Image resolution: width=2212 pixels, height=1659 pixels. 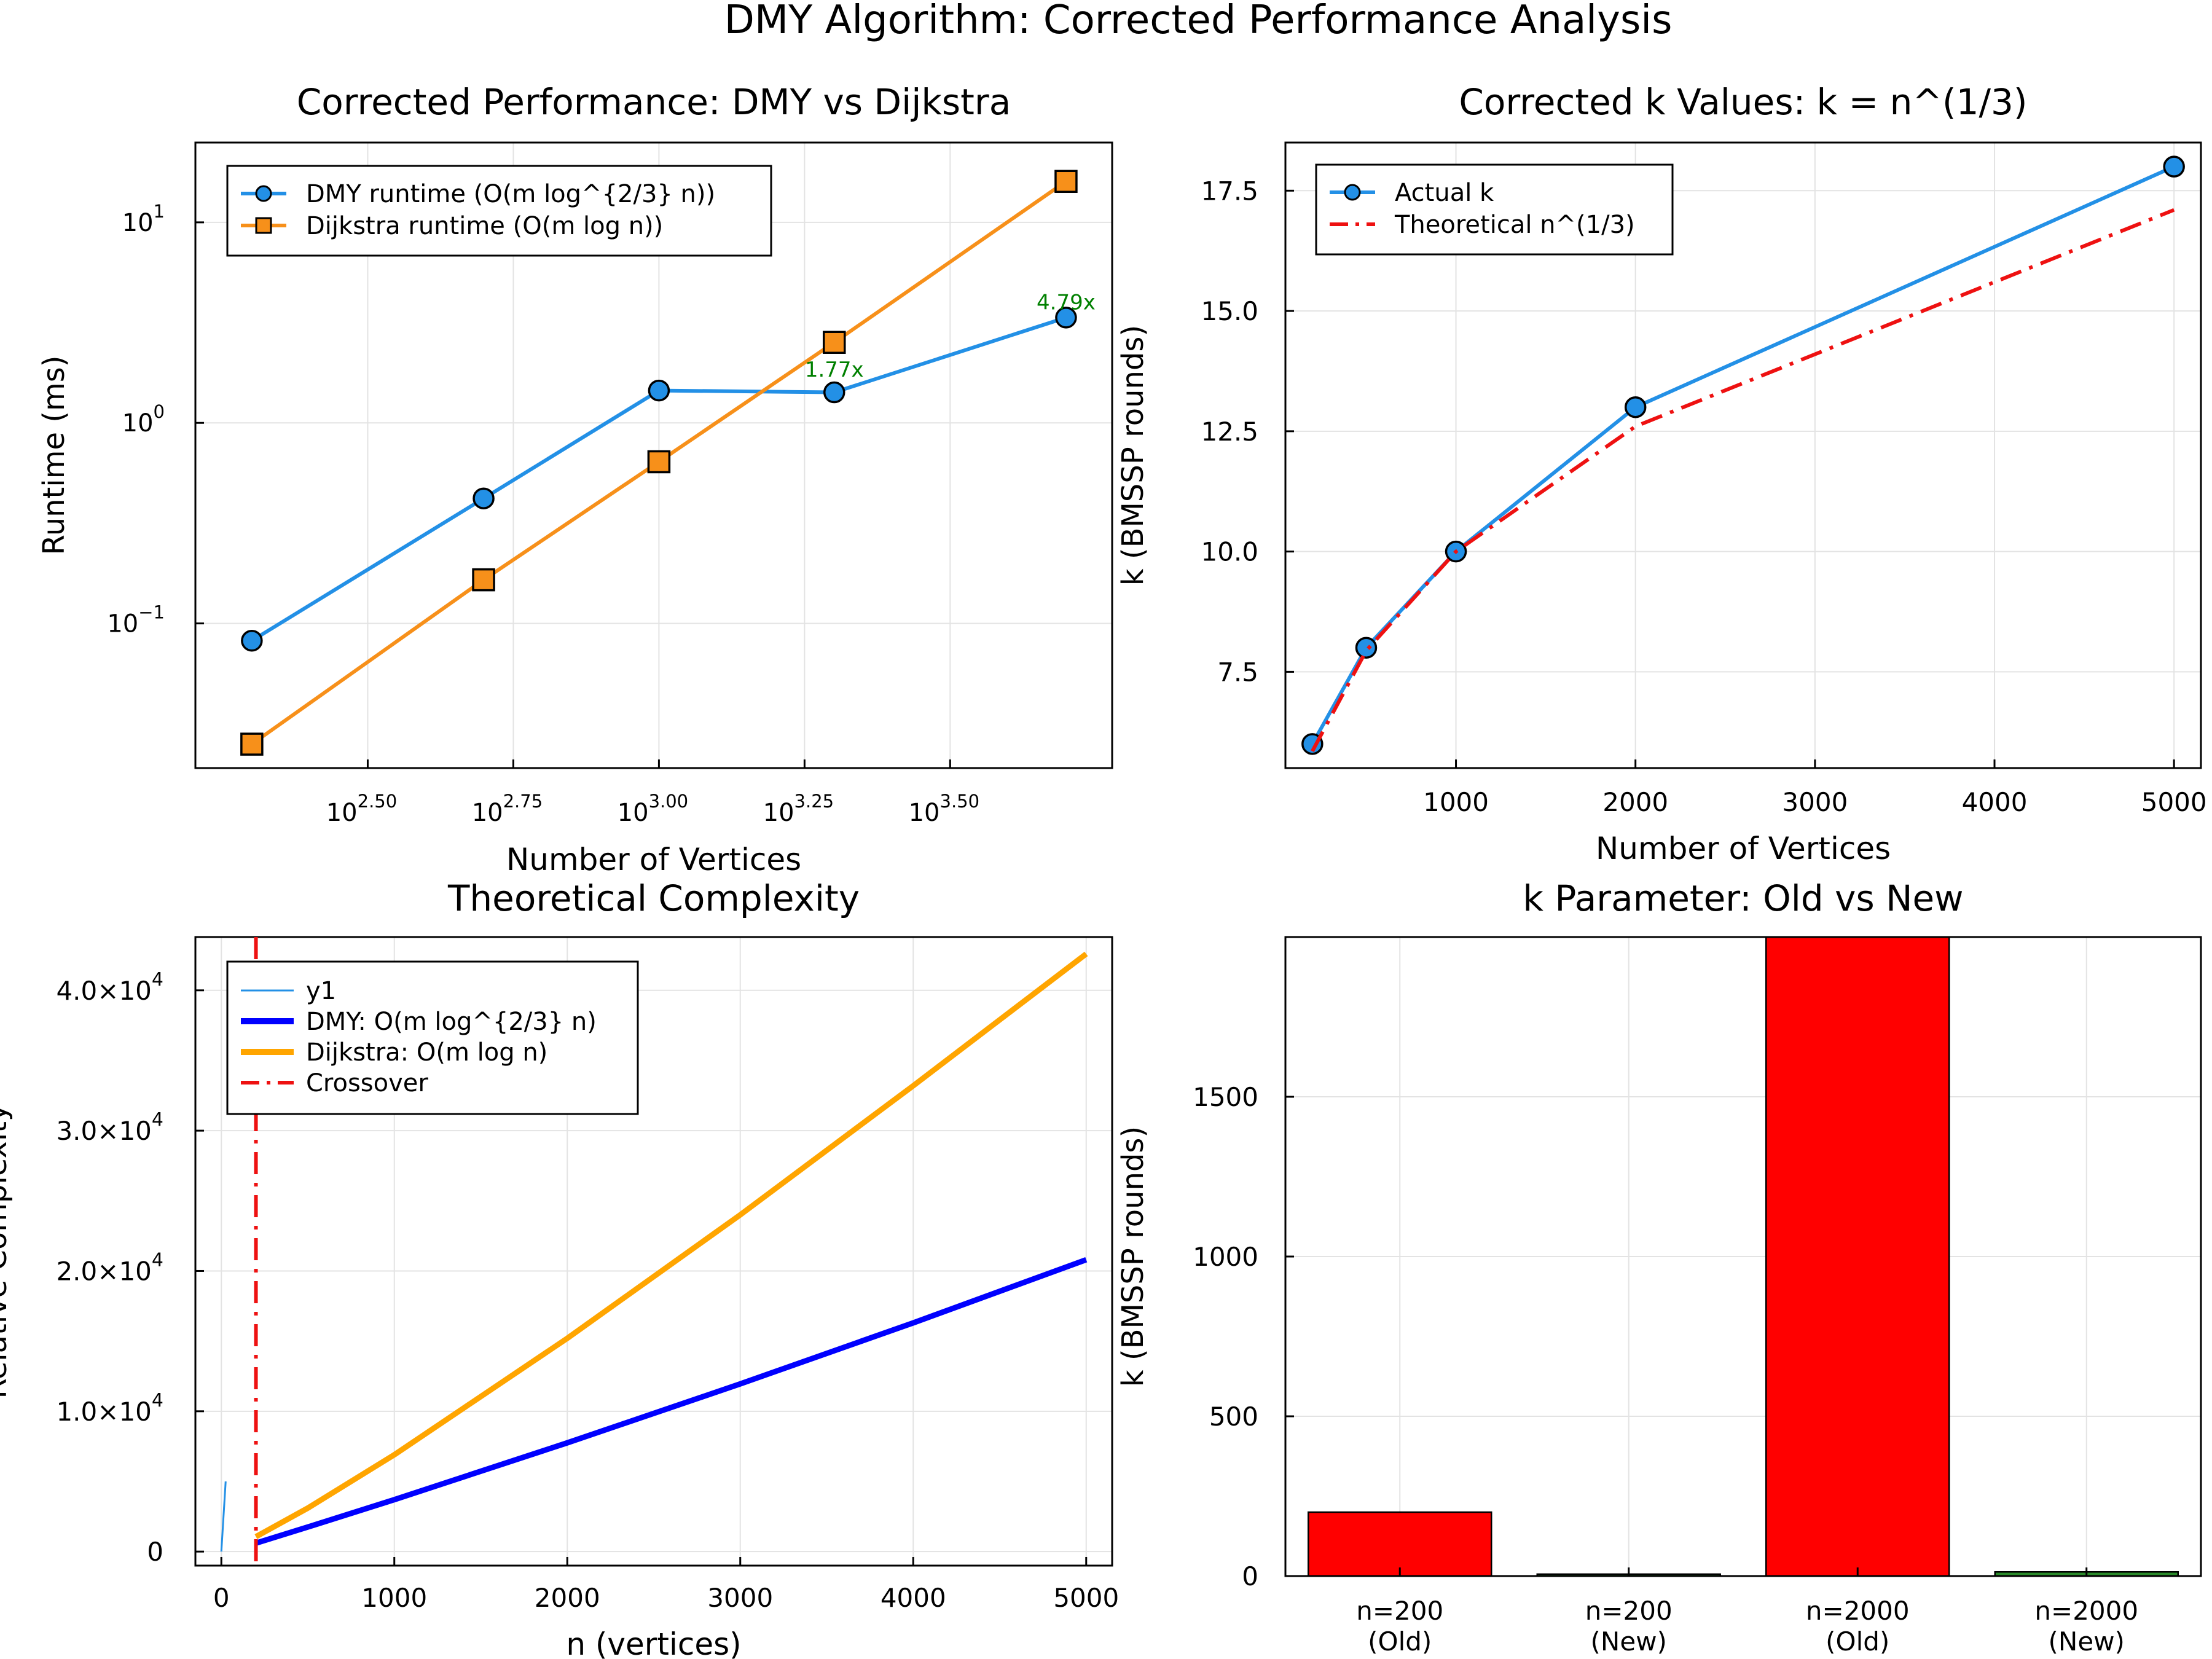 What do you see at coordinates (484, 226) in the screenshot?
I see `legend-label: Dijkstra runtime (O(m log n))` at bounding box center [484, 226].